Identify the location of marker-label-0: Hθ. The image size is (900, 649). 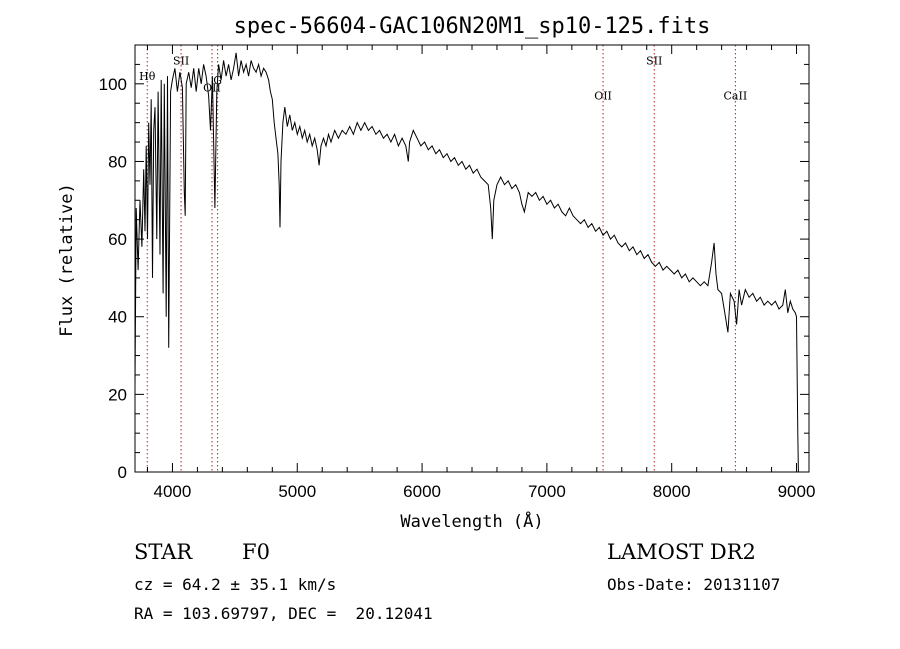
(147, 76).